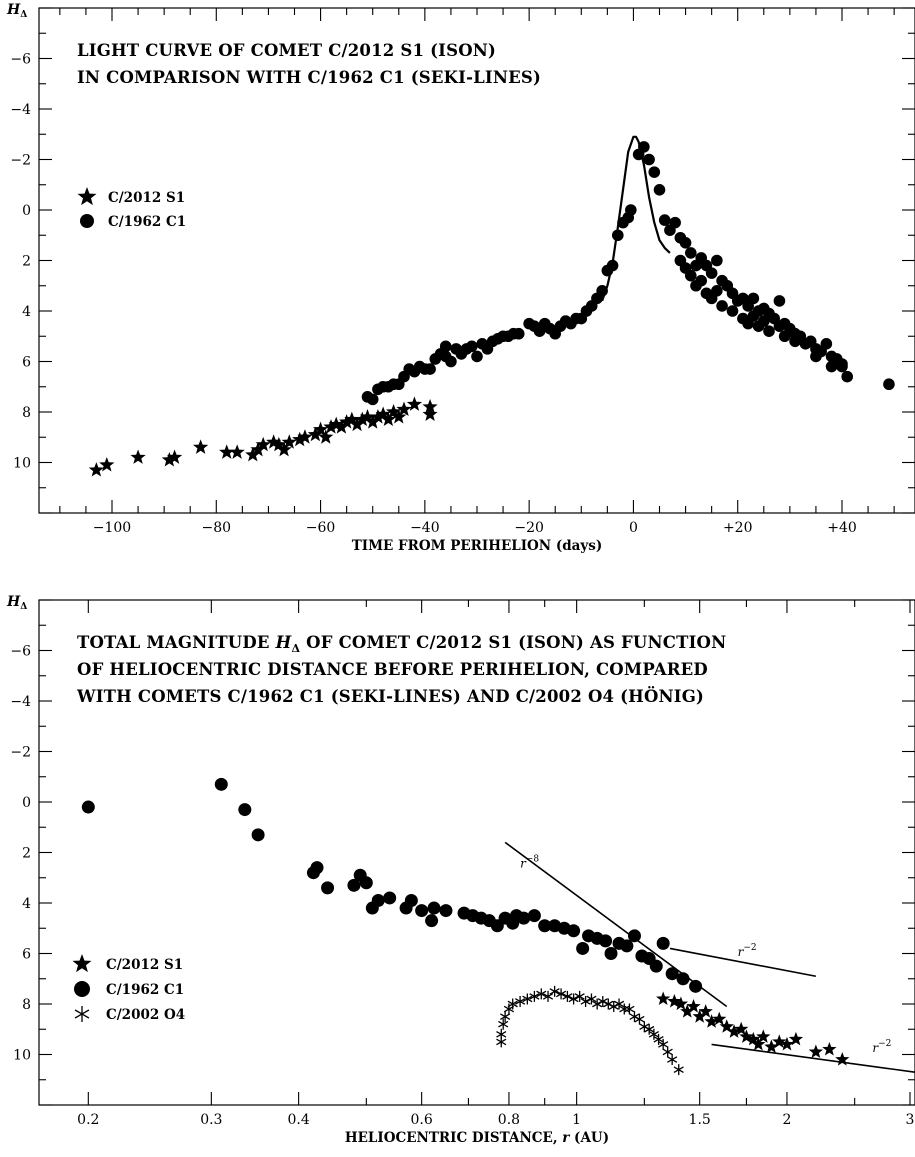 Image resolution: width=915 pixels, height=1157 pixels. Describe the element at coordinates (26, 211) in the screenshot. I see `y-tick-label: 0` at that location.